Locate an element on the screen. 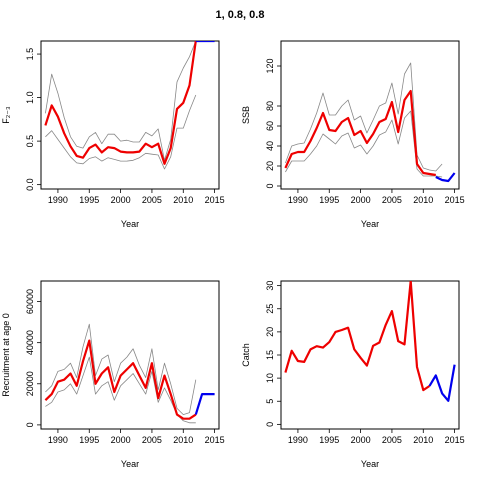  y-tick-label: 10 is located at coordinates (270, 378).